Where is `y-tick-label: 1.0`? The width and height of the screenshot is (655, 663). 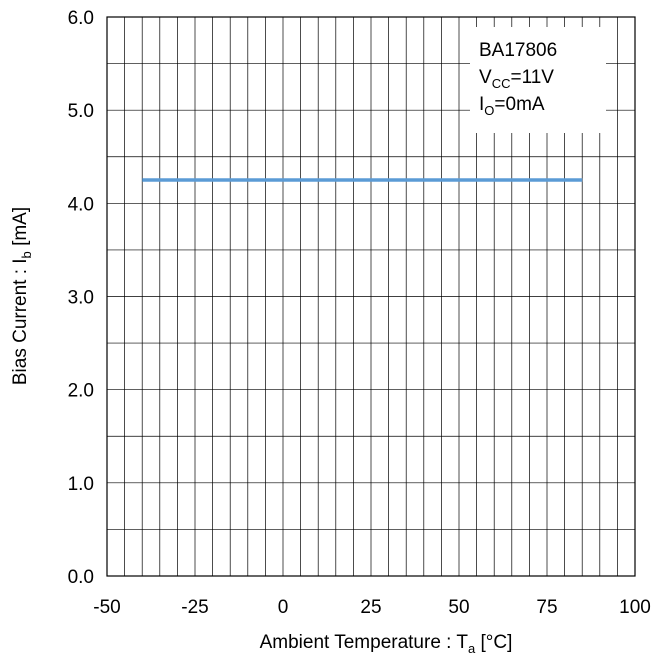 y-tick-label: 1.0 is located at coordinates (81, 484).